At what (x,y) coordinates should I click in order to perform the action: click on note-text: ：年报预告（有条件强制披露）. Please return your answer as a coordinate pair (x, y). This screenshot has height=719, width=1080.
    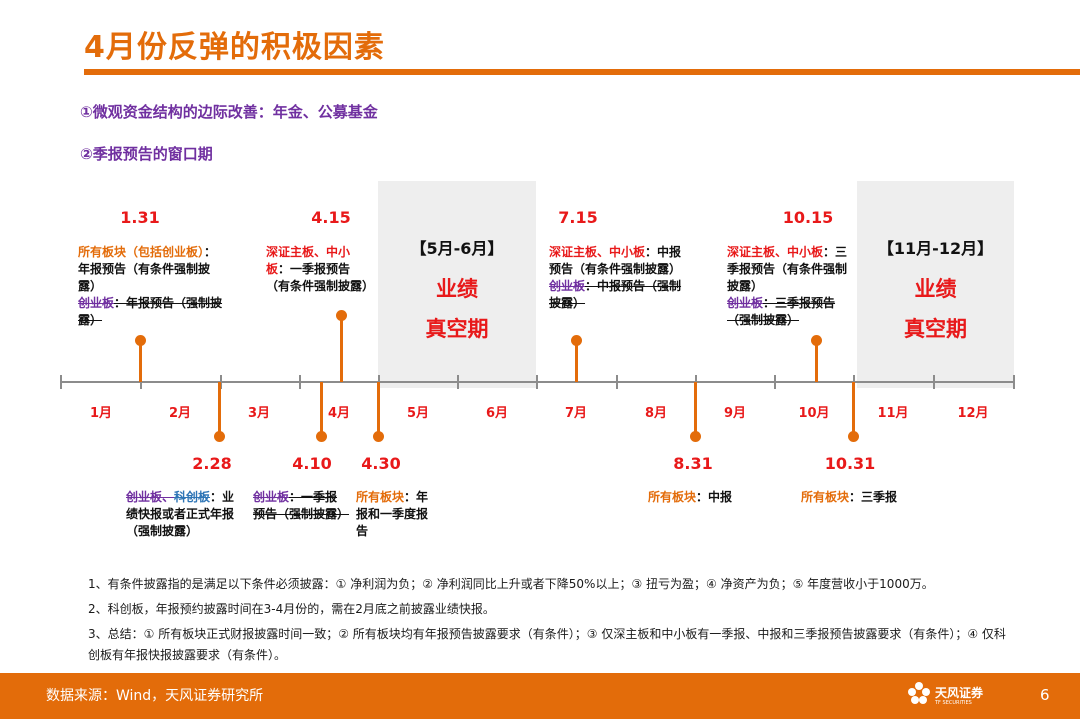
    Looking at the image, I should click on (147, 269).